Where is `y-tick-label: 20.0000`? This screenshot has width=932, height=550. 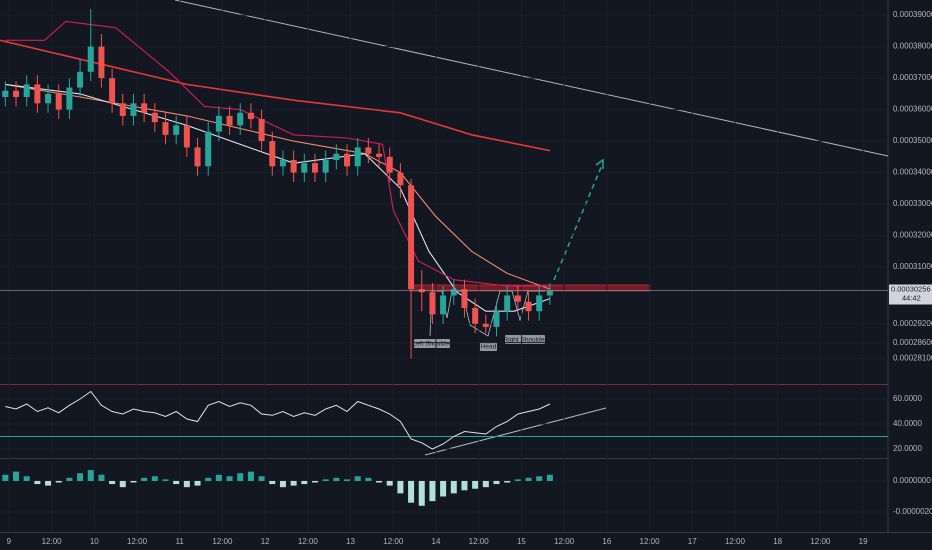
y-tick-label: 20.0000 is located at coordinates (907, 448).